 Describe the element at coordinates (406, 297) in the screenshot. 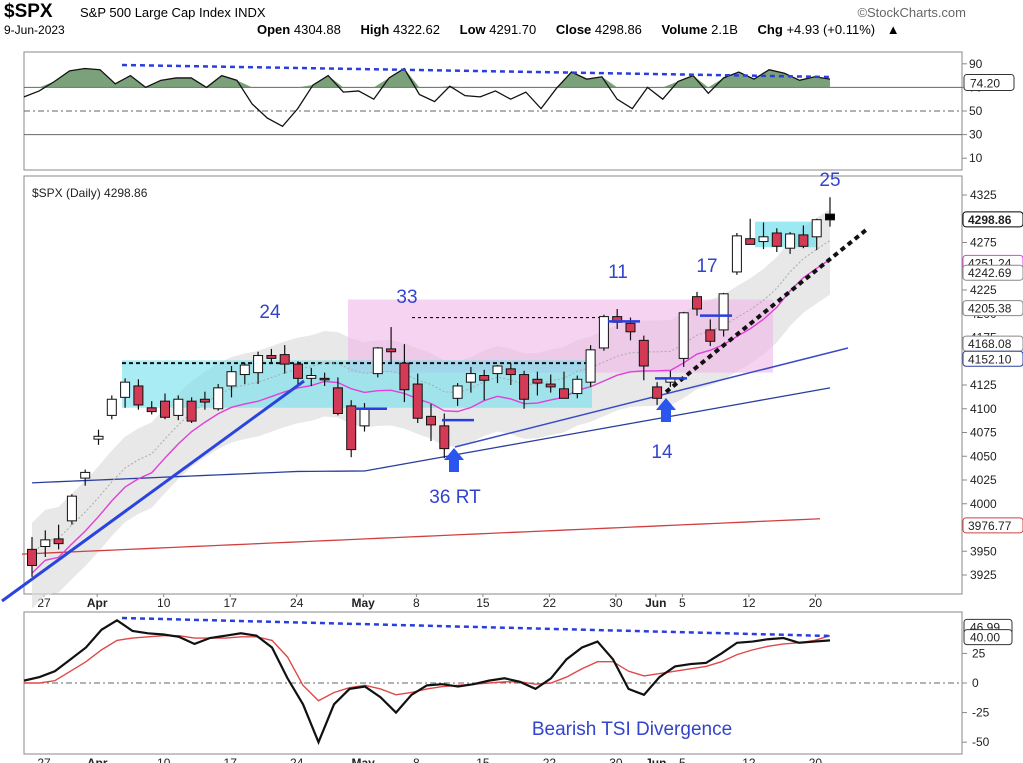

I see `chart-annotation: 33` at that location.